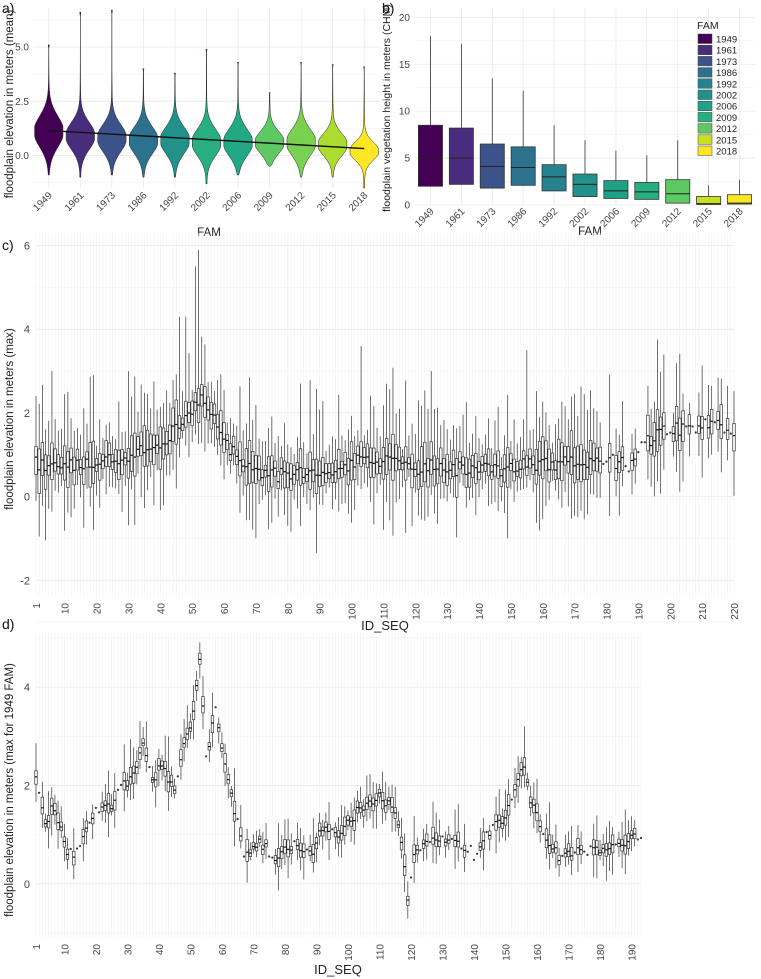 The width and height of the screenshot is (761, 979). I want to click on x-tick-label: 1, so click(37, 606).